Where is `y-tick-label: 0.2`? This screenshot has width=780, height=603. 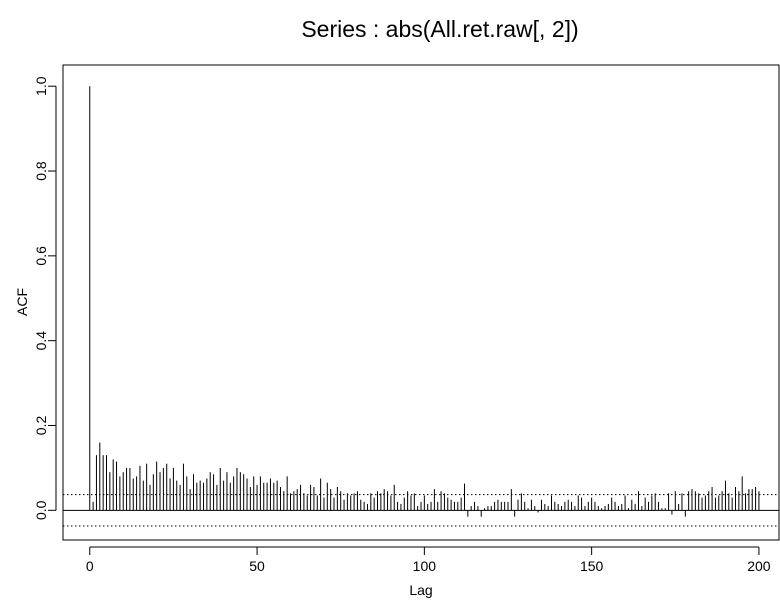 y-tick-label: 0.2 is located at coordinates (41, 426).